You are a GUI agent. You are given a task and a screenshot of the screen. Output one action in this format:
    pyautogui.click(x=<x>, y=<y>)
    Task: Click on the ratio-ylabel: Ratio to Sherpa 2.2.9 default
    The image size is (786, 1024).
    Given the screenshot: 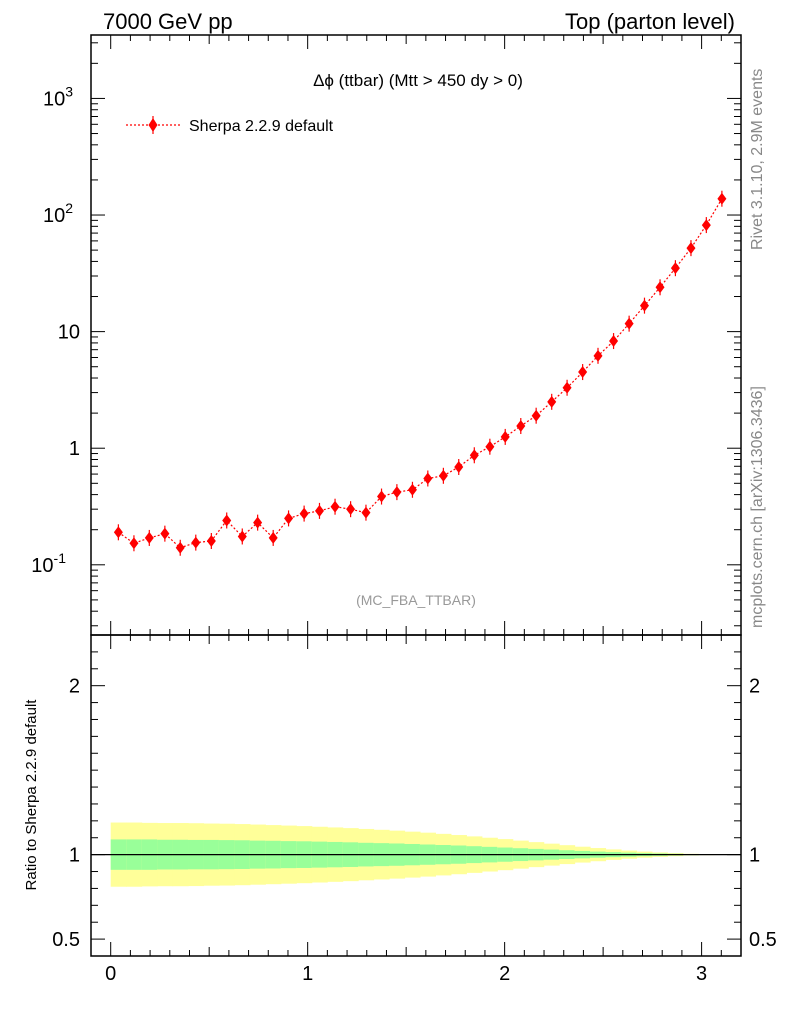 What is the action you would take?
    pyautogui.click(x=31, y=795)
    